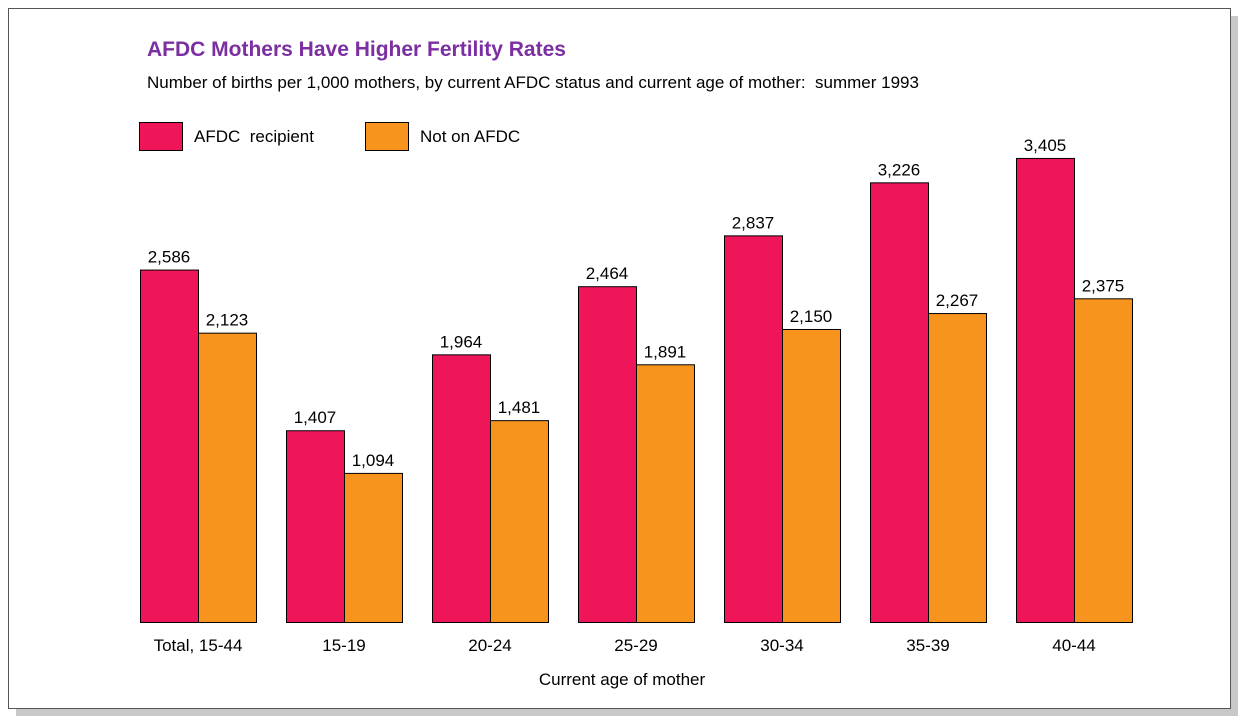 The width and height of the screenshot is (1242, 719). Describe the element at coordinates (607, 273) in the screenshot. I see `data-label: 2,464` at that location.